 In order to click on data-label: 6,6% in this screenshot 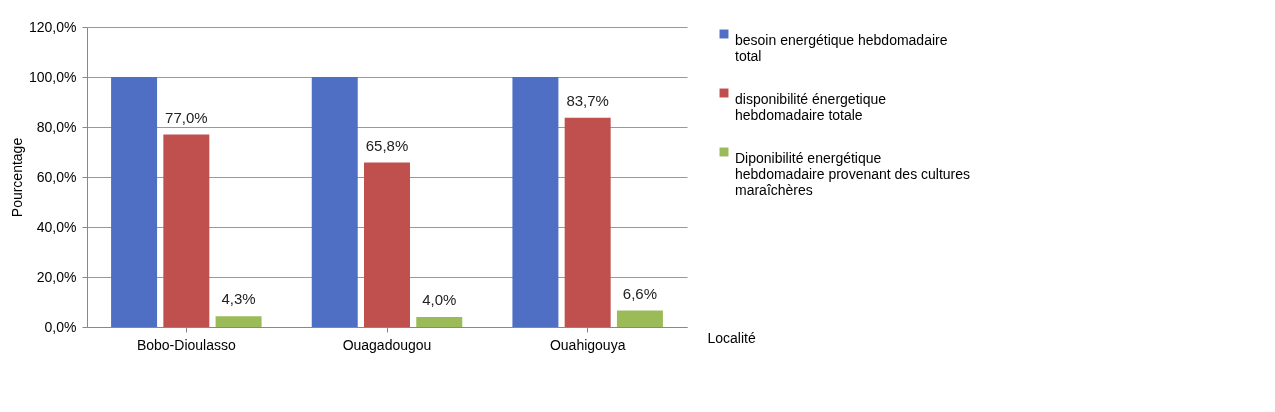, I will do `click(640, 293)`.